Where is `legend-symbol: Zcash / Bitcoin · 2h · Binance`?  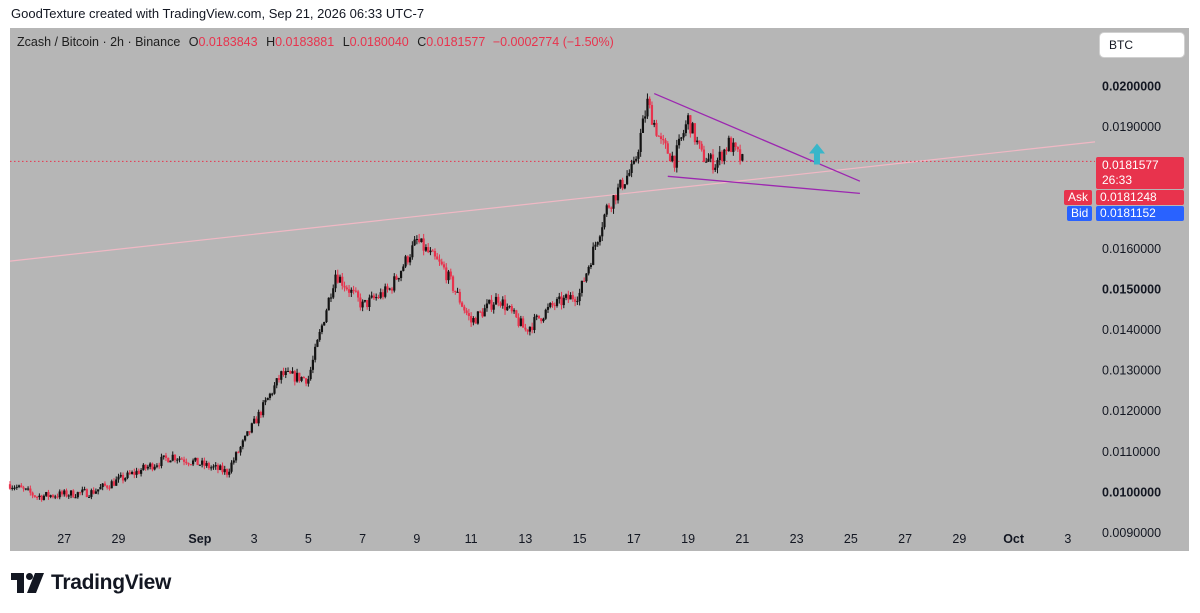
legend-symbol: Zcash / Bitcoin · 2h · Binance is located at coordinates (99, 42).